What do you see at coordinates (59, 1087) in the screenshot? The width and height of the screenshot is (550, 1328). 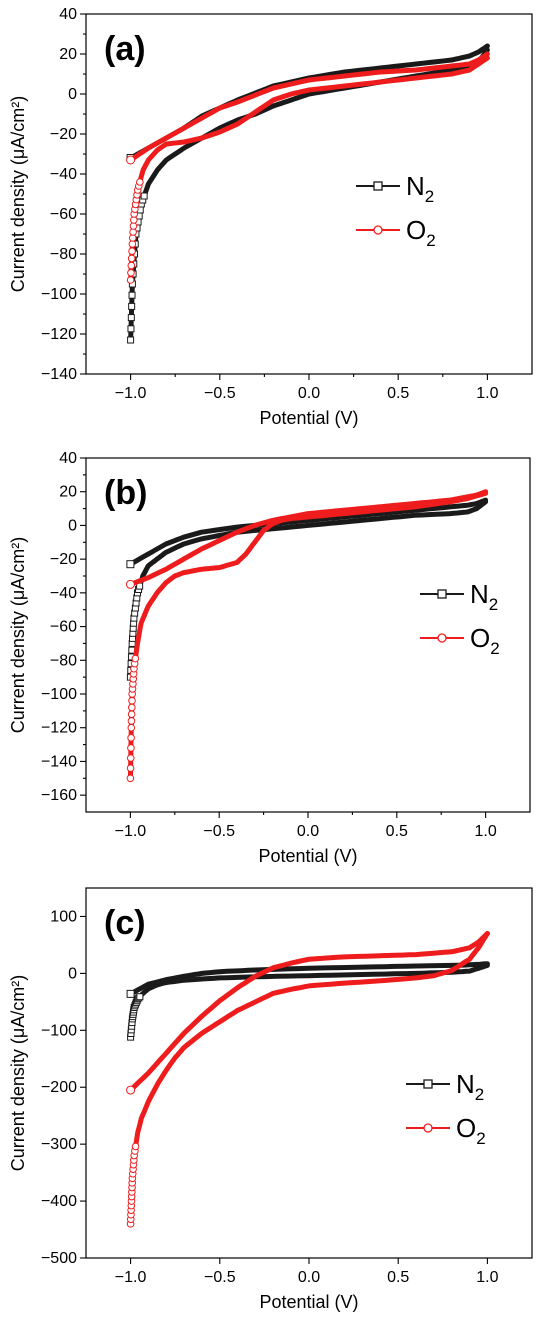 I see `y-tick-label: −200` at bounding box center [59, 1087].